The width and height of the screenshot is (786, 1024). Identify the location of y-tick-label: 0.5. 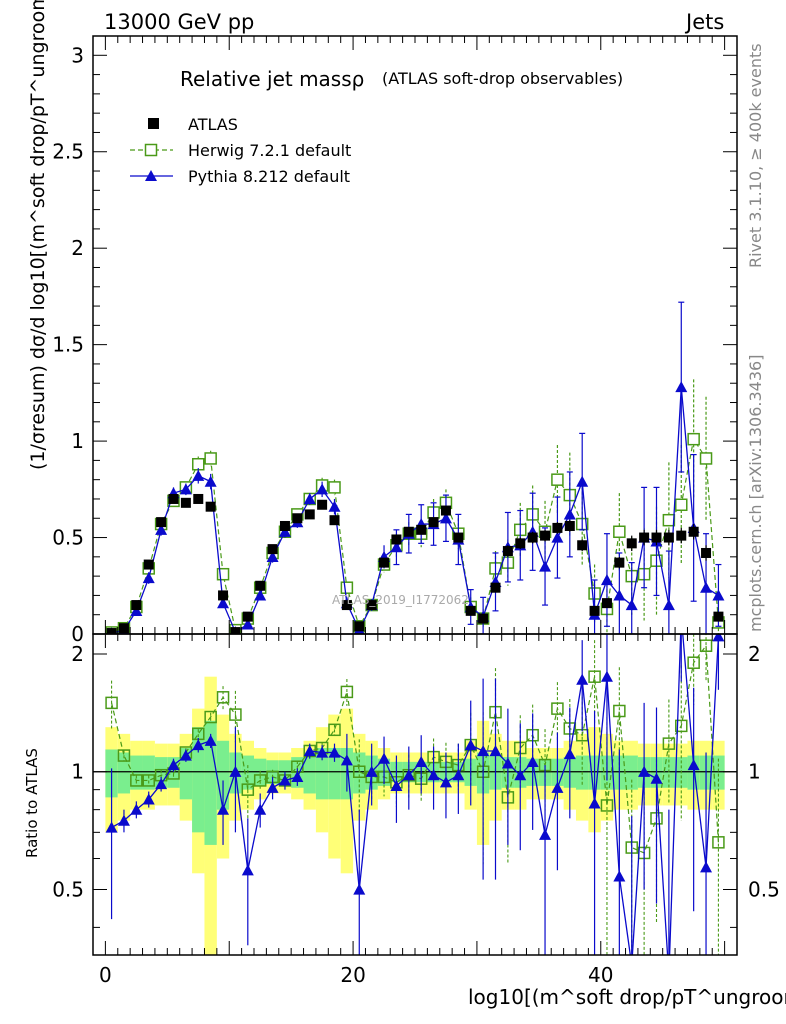
(68, 538).